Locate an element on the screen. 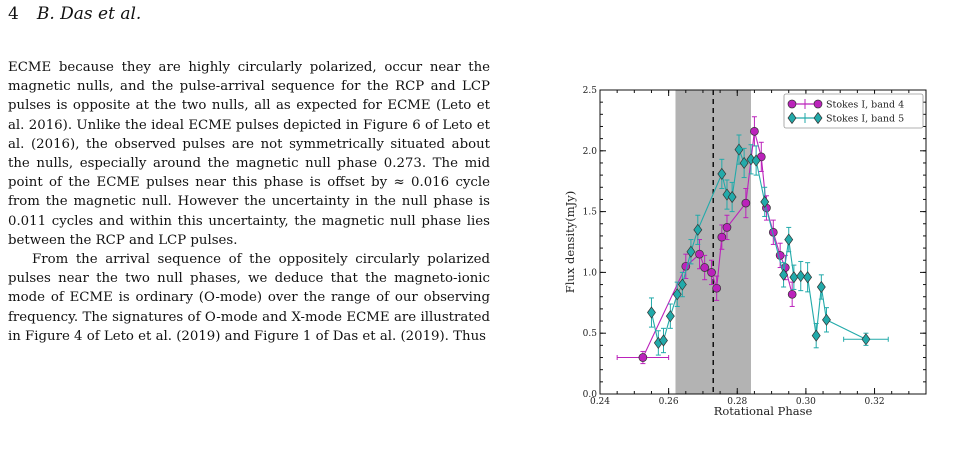  y-tick-label: 2.5 is located at coordinates (590, 91).